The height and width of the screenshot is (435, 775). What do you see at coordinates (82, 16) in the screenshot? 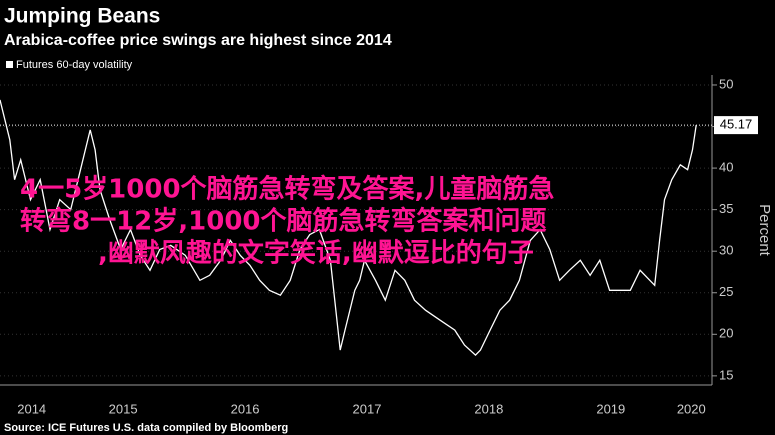
I see `chart-title: Jumping Beans` at bounding box center [82, 16].